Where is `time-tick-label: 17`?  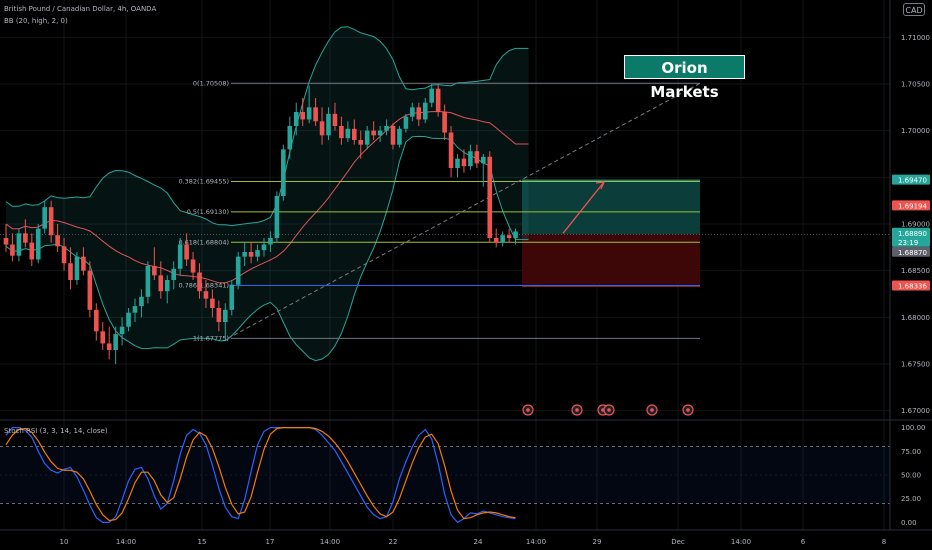
time-tick-label: 17 is located at coordinates (270, 542).